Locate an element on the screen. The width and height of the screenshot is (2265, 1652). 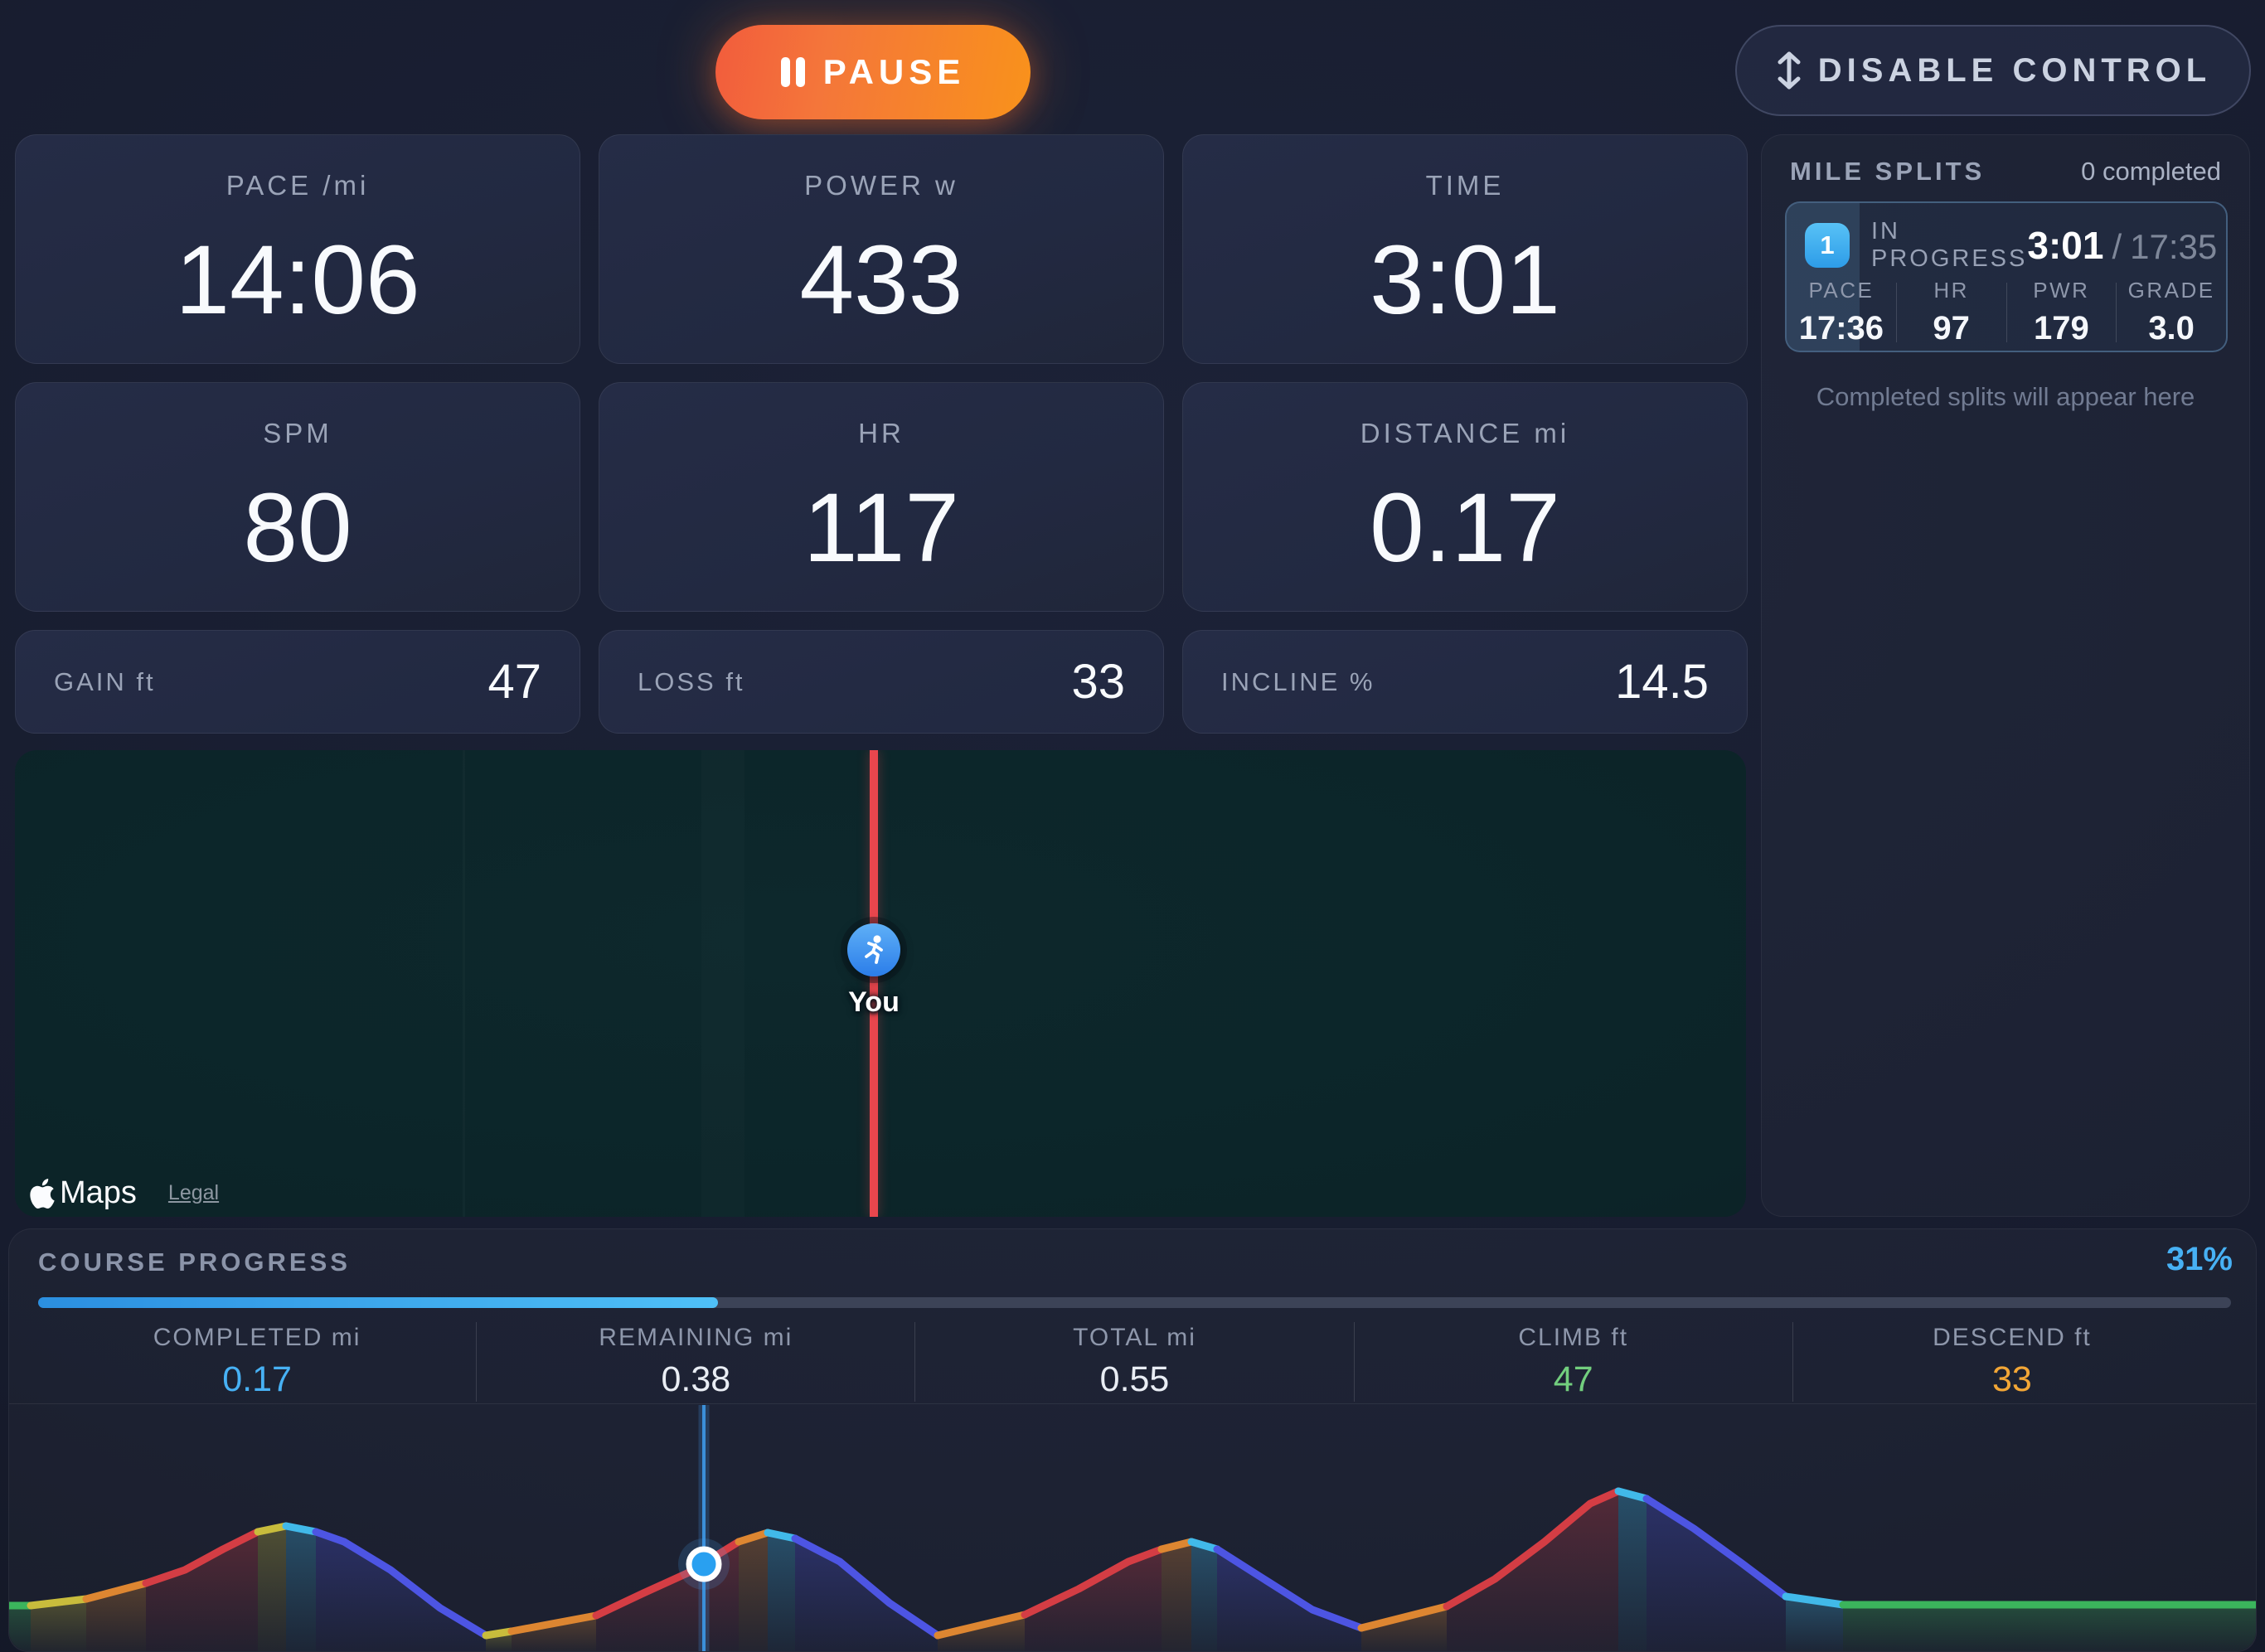
stat-climb: CLIMB ft 47 is located at coordinates (1572, 1362).